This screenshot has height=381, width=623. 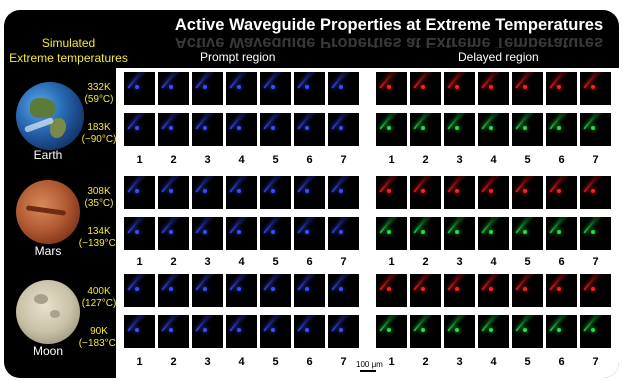 I want to click on planet-name-moon: Moon, so click(x=48, y=351).